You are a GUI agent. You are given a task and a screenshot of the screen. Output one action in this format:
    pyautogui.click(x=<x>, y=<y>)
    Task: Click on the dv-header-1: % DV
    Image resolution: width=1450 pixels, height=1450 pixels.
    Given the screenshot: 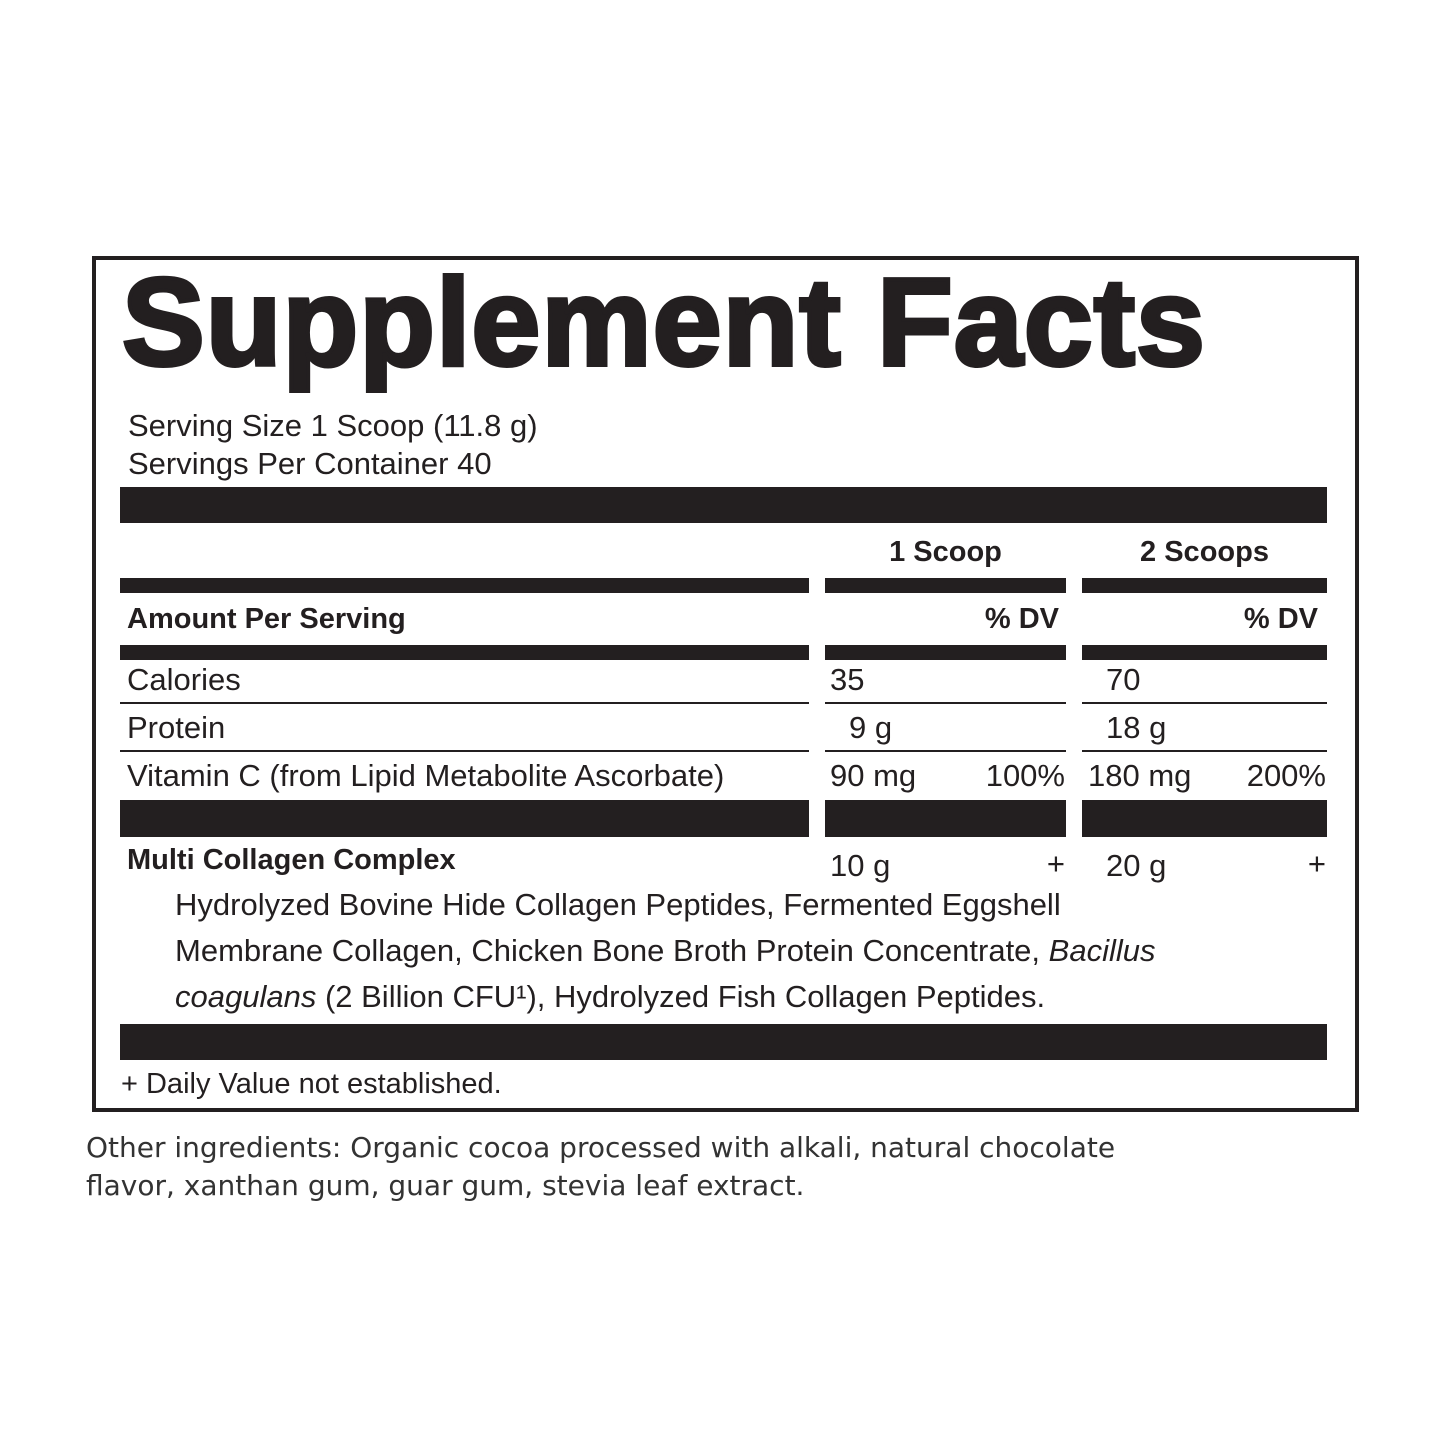 What is the action you would take?
    pyautogui.click(x=1021, y=619)
    